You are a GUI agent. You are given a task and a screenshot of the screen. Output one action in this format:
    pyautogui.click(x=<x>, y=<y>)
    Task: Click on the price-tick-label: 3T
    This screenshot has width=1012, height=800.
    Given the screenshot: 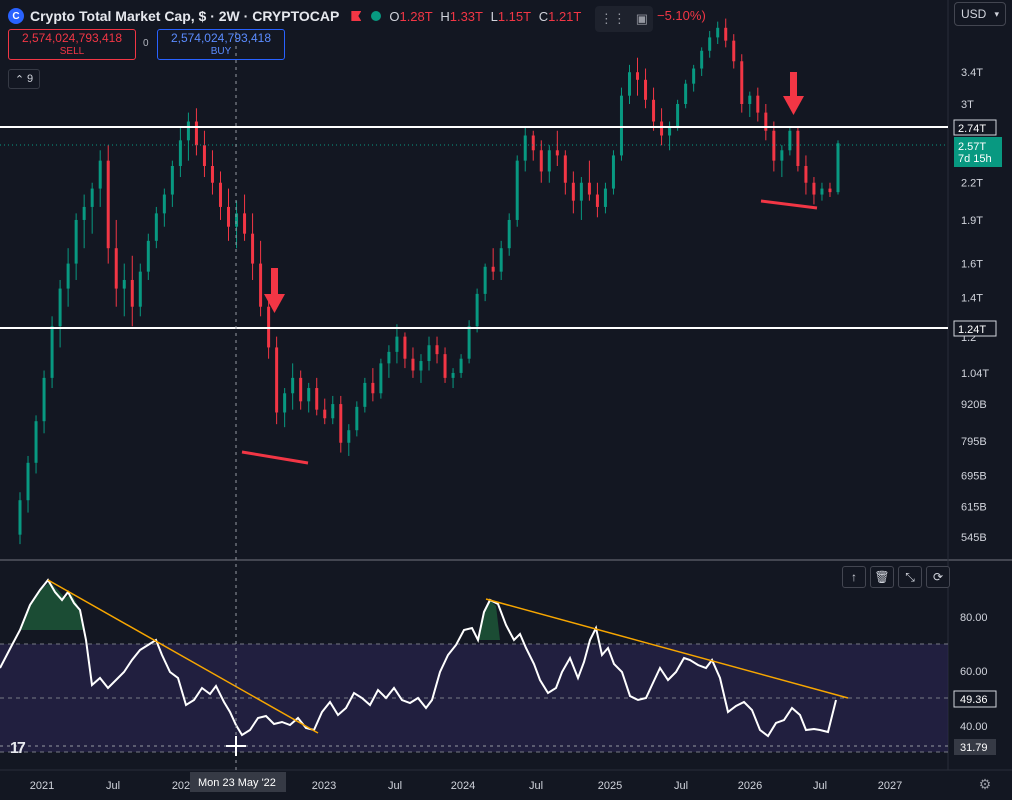 What is the action you would take?
    pyautogui.click(x=967, y=105)
    